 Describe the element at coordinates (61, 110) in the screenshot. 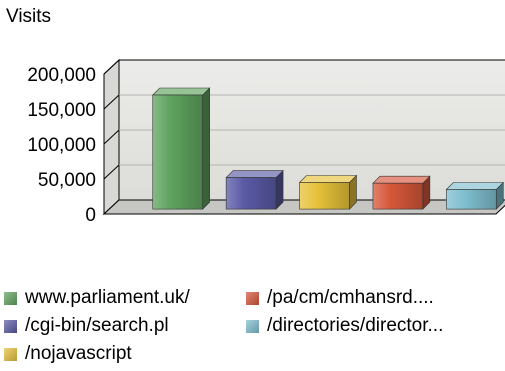

I see `y-tick-label: 150,000` at that location.